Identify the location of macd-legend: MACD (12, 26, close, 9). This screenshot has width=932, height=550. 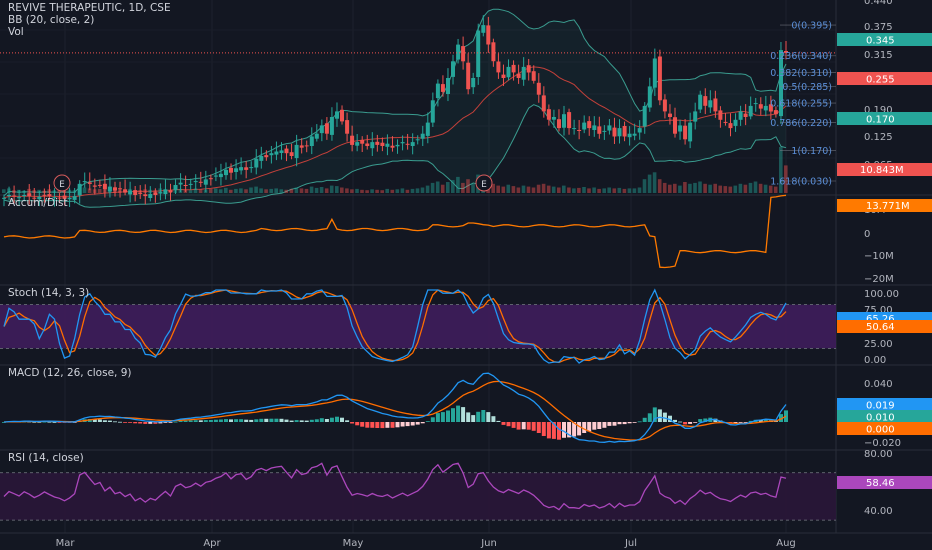
(70, 373).